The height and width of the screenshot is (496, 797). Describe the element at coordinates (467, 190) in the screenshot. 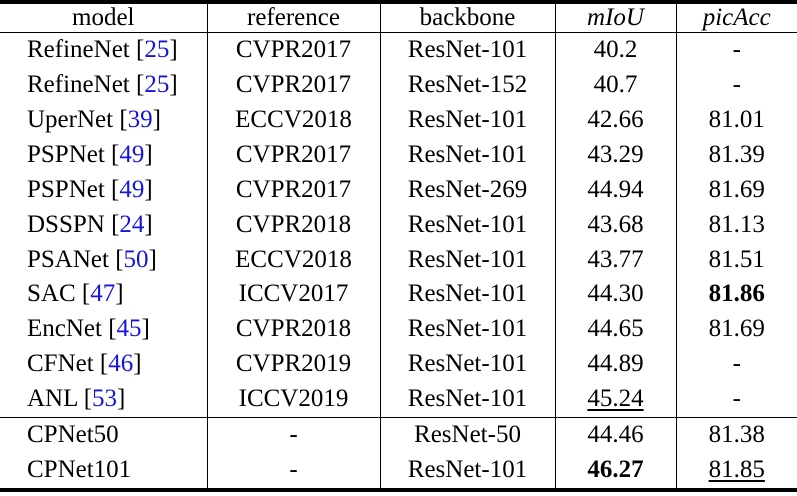

I see `backbone-cell: ResNet-269` at that location.